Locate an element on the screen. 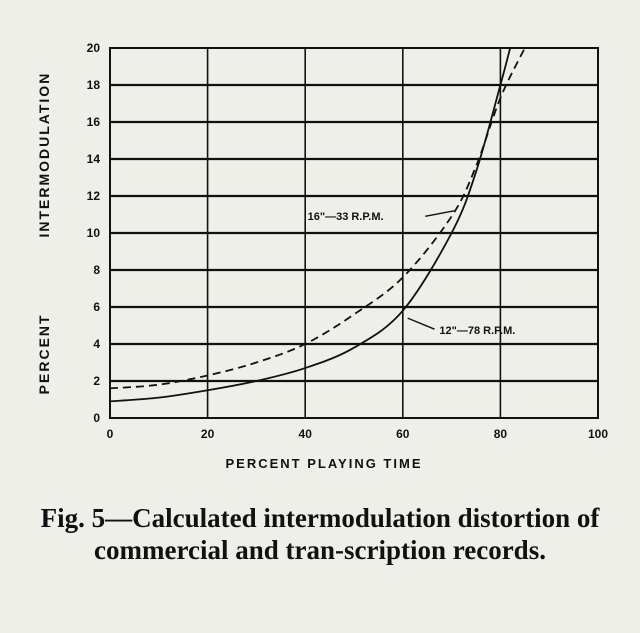 This screenshot has width=640, height=633. y-tick-label: 14 is located at coordinates (94, 159).